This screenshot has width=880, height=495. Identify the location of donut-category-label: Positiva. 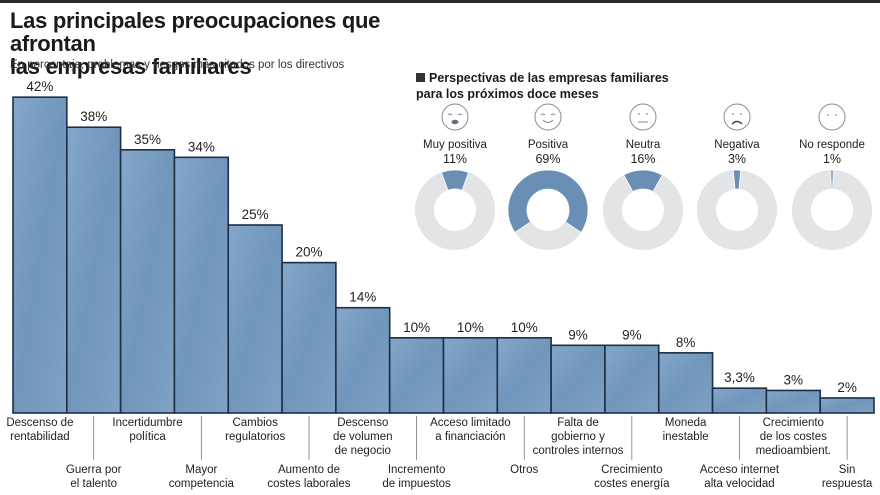
(548, 145).